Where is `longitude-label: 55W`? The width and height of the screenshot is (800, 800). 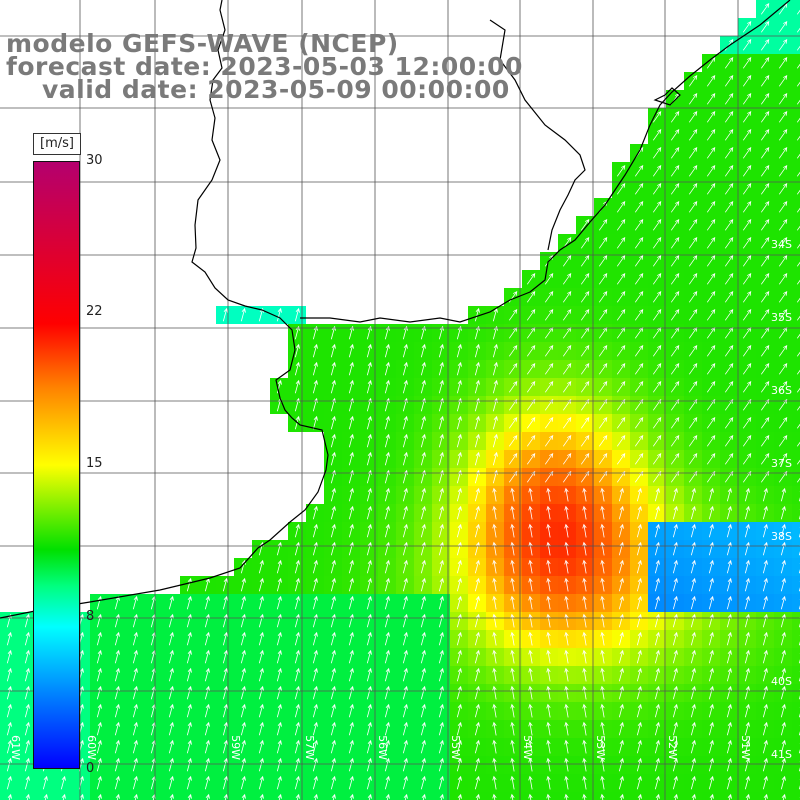 longitude-label: 55W is located at coordinates (455, 747).